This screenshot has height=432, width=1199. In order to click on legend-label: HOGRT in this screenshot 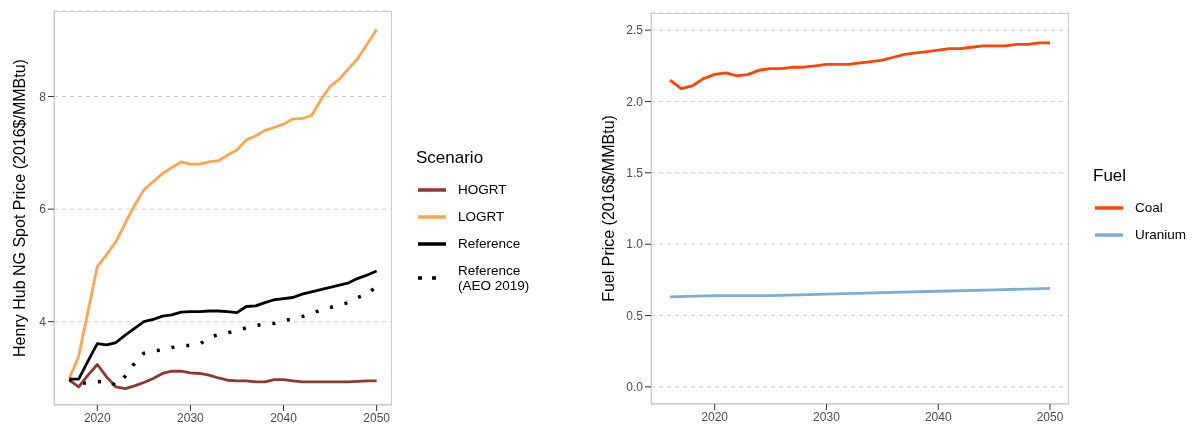, I will do `click(482, 189)`.